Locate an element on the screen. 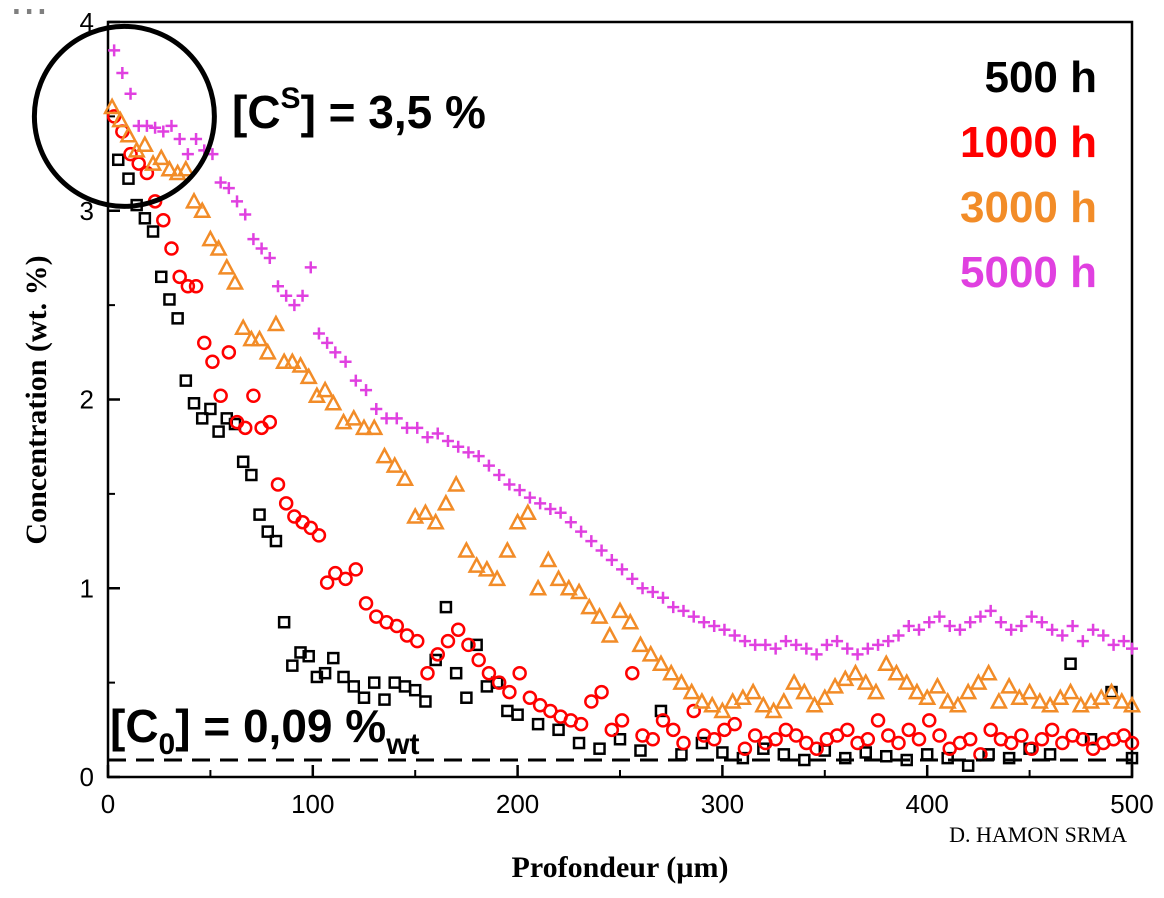 Image resolution: width=1164 pixels, height=898 pixels. y-tick-label: 2 is located at coordinates (87, 400).